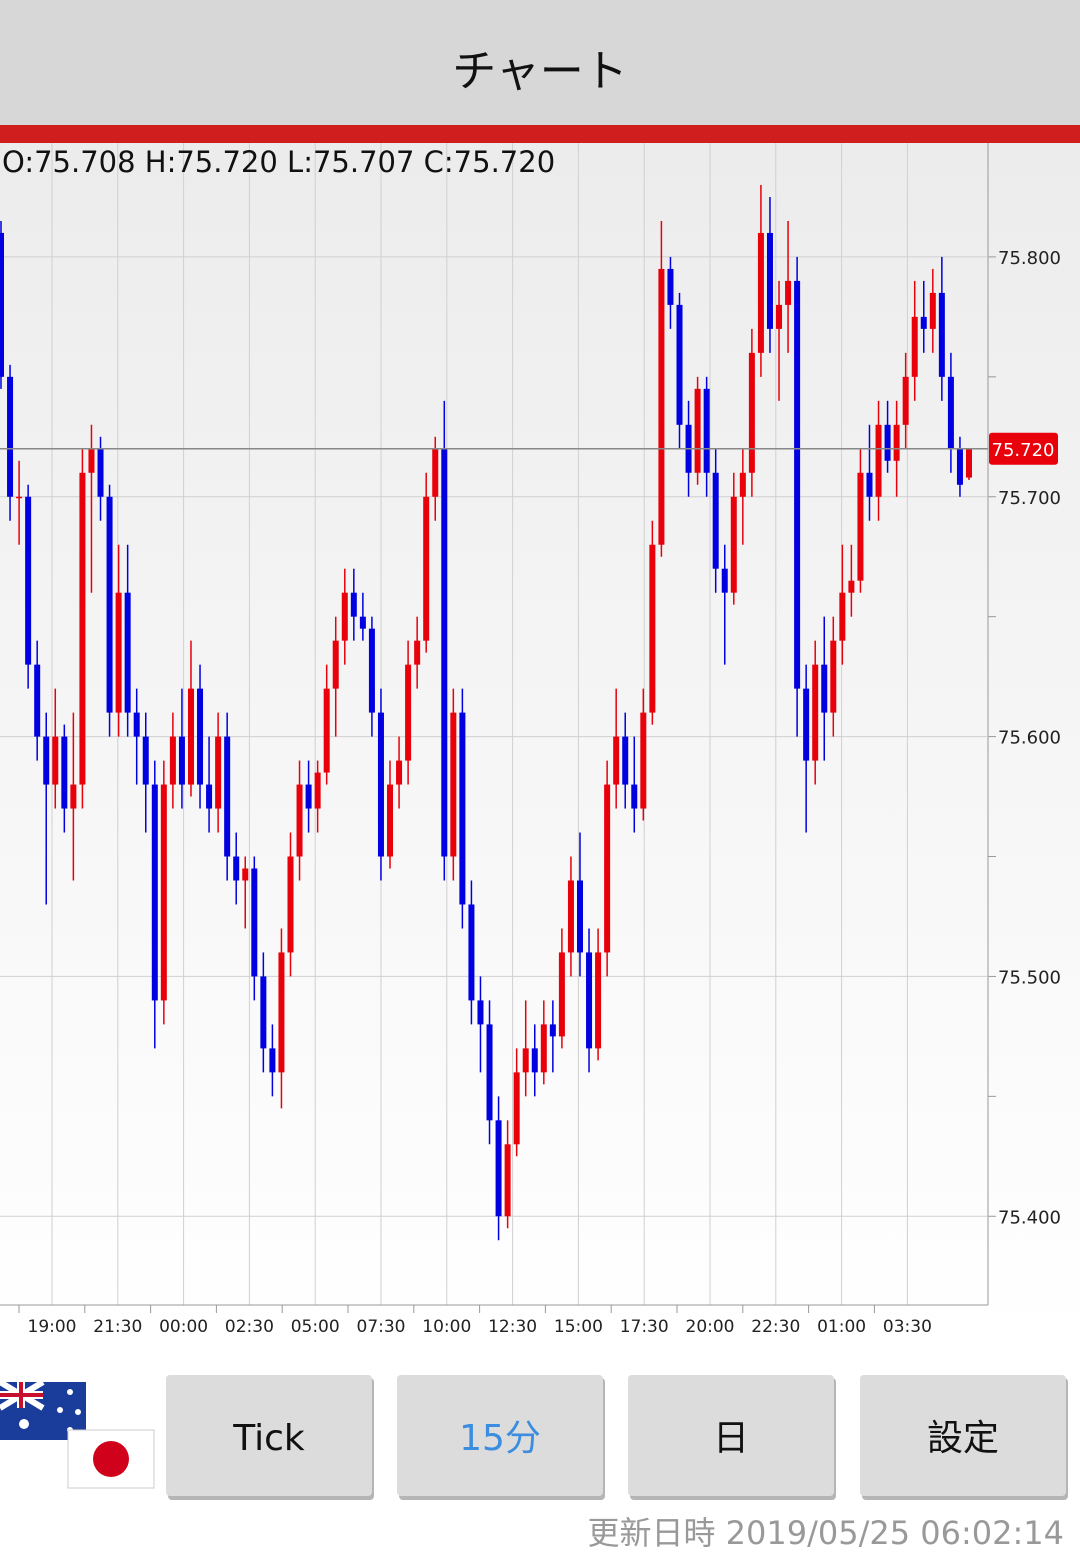 The width and height of the screenshot is (1080, 1562). Describe the element at coordinates (578, 1327) in the screenshot. I see `x-tick-label: 15:00` at that location.